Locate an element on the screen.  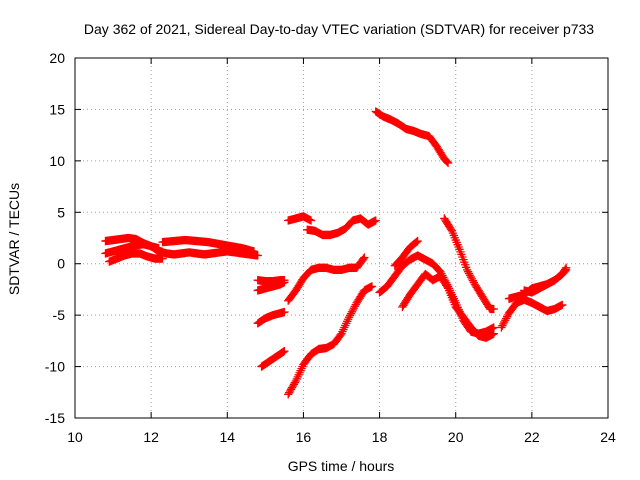
series-arc12 is located at coordinates (341, 227).